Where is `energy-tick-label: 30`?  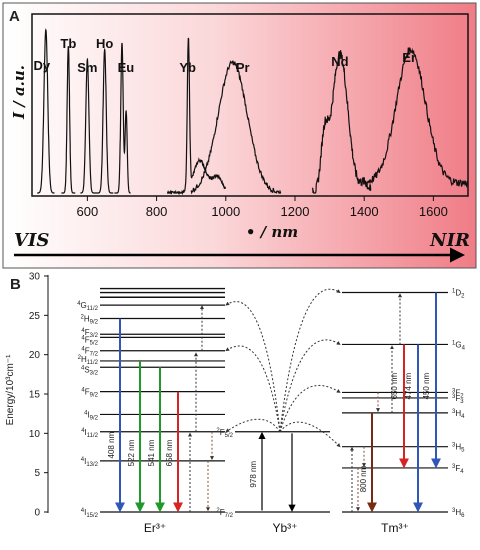
energy-tick-label: 30 is located at coordinates (35, 277).